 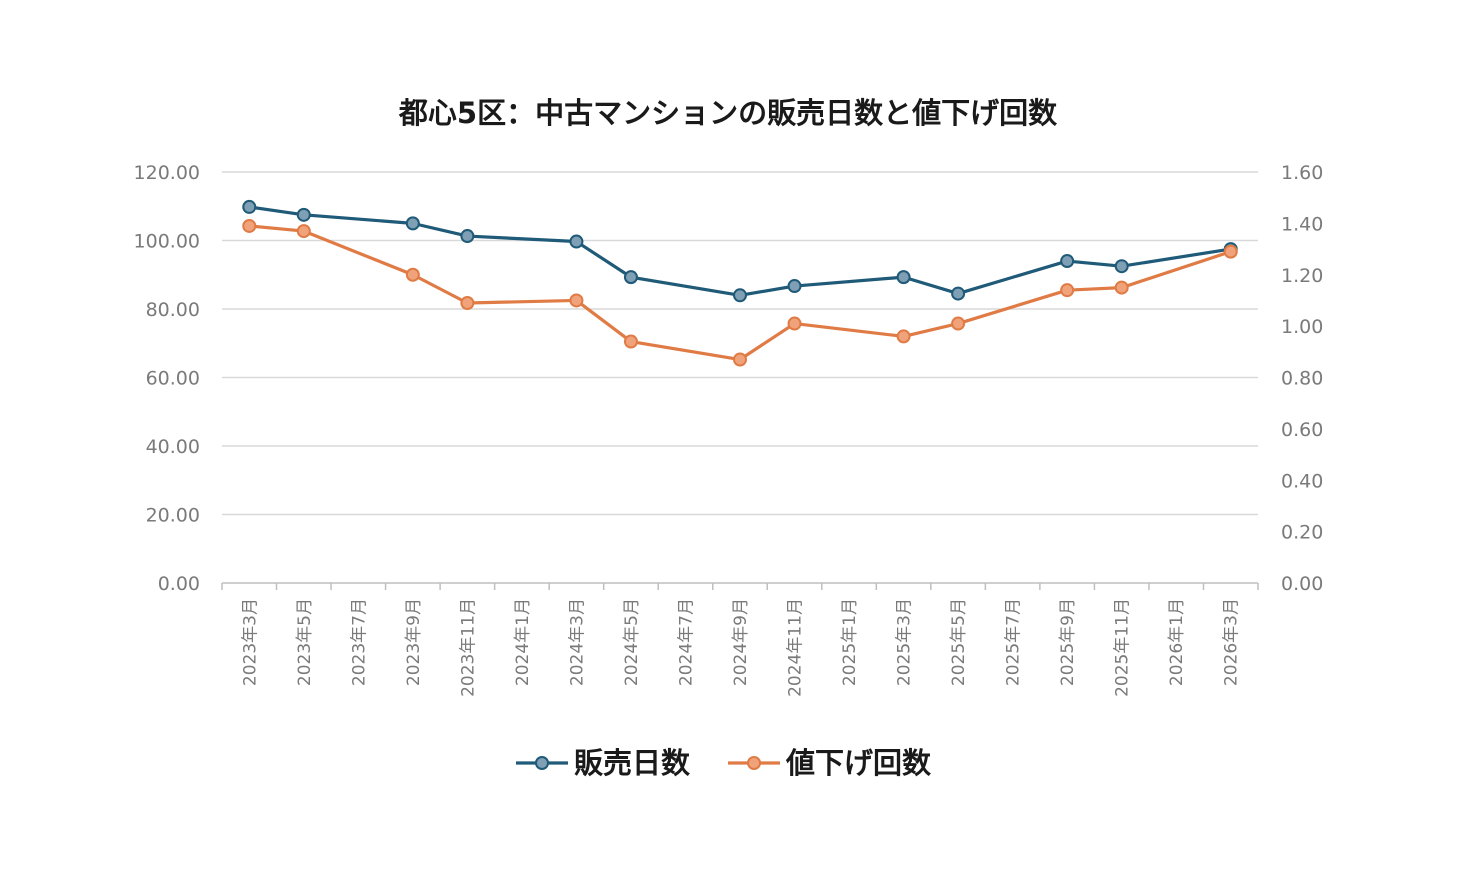 What do you see at coordinates (359, 642) in the screenshot?
I see `x-tick-label: 2023年7月` at bounding box center [359, 642].